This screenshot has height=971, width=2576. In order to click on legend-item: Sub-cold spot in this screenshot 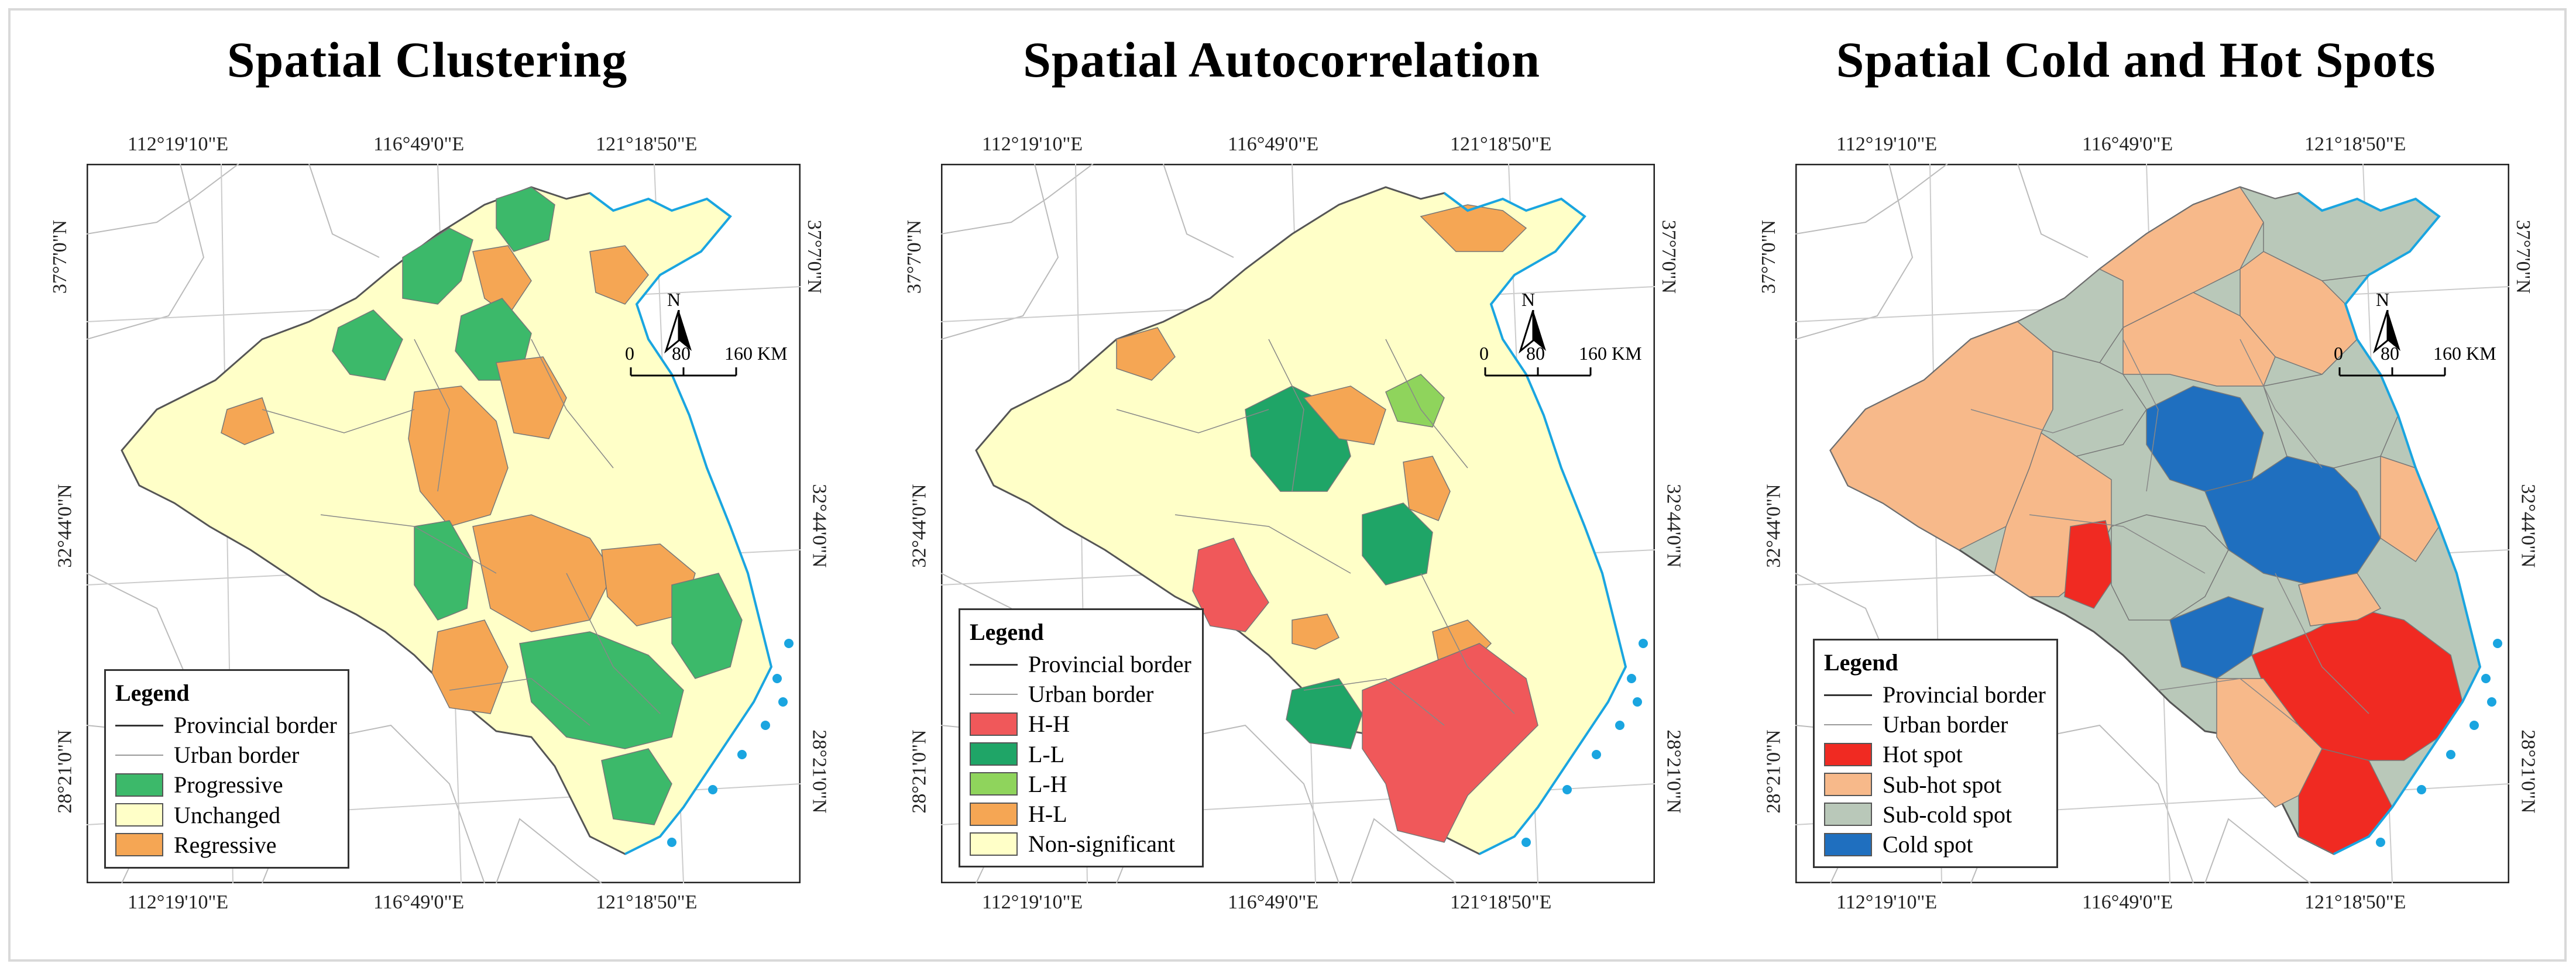, I will do `click(1935, 814)`.